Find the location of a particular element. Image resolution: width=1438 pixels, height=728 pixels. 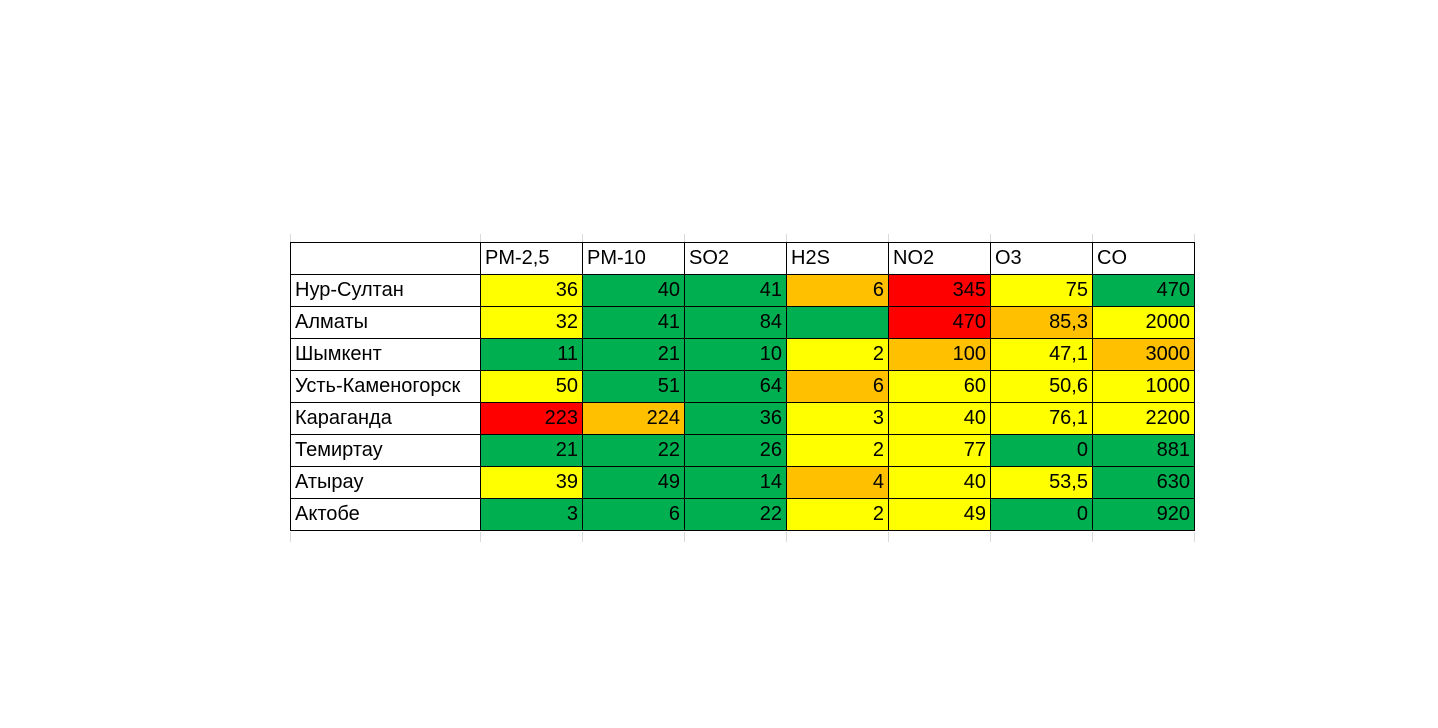

table-row: Усть-Каменогорск 50 51 64 6 60 50,6 1000 is located at coordinates (742, 386).